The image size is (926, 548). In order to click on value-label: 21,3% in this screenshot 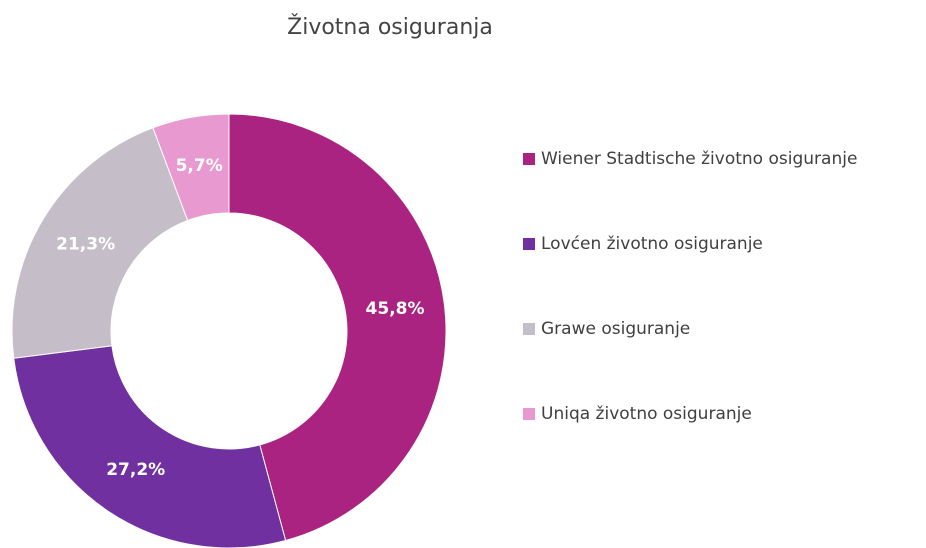, I will do `click(85, 244)`.